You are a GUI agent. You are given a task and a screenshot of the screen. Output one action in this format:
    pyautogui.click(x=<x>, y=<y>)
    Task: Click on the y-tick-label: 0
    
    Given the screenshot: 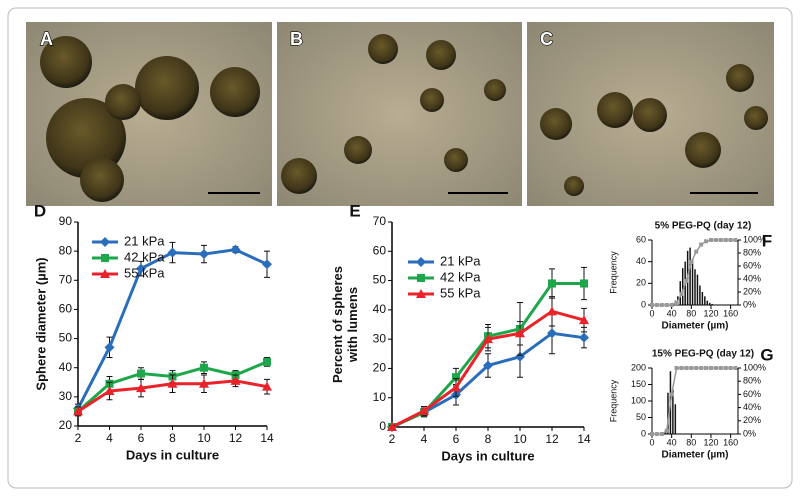 What is the action you would take?
    pyautogui.click(x=643, y=433)
    